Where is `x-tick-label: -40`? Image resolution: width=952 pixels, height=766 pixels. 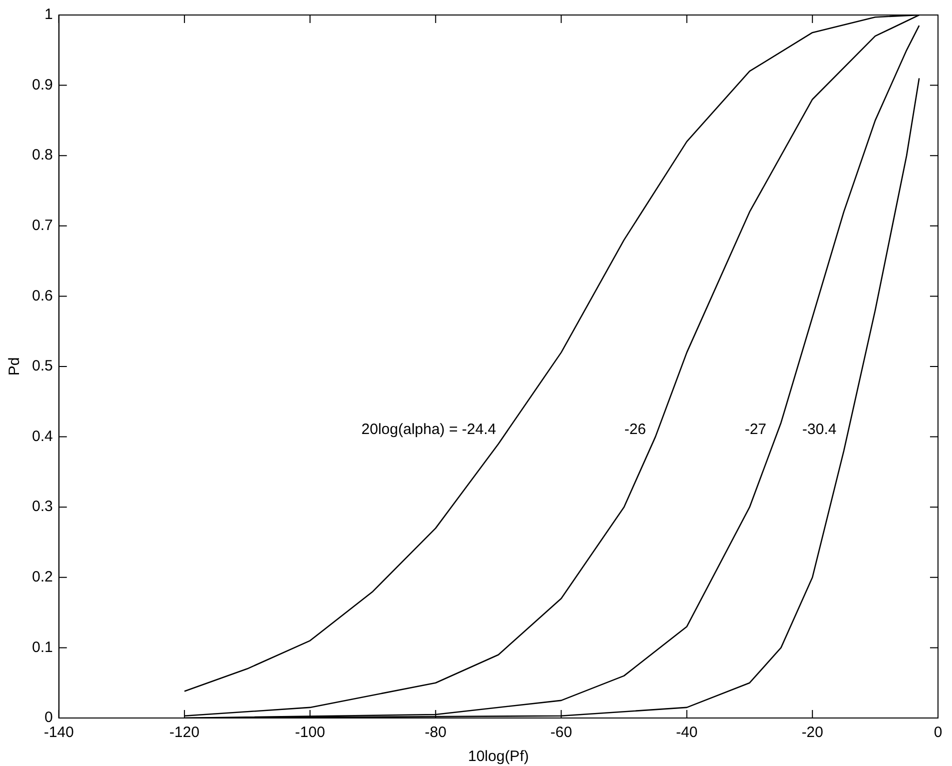
x-tick-label: -40 is located at coordinates (687, 733).